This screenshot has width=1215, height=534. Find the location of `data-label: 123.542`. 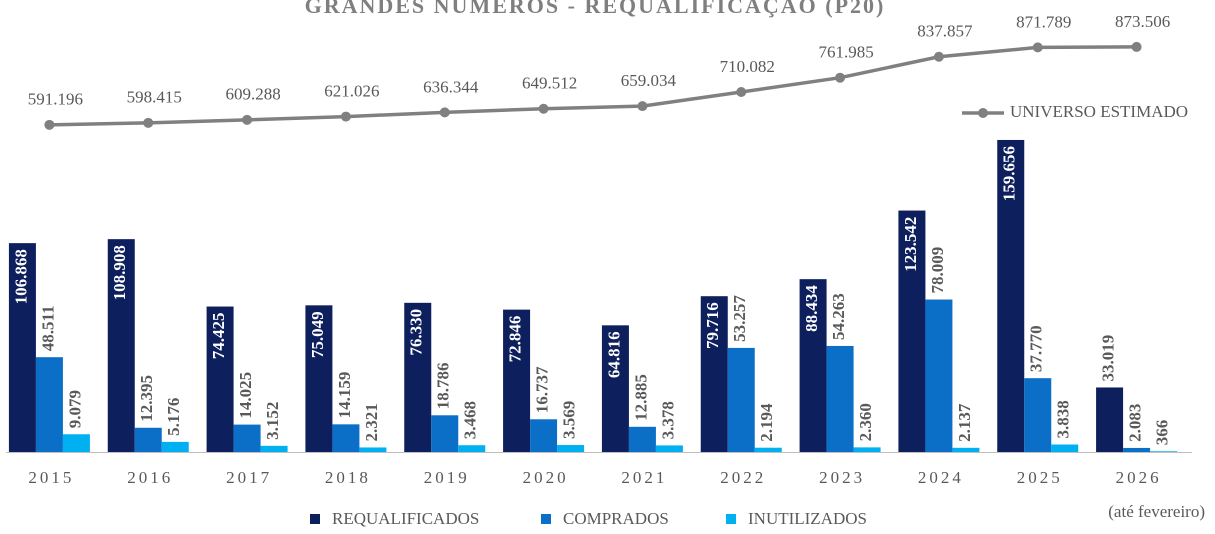

data-label: 123.542 is located at coordinates (910, 244).